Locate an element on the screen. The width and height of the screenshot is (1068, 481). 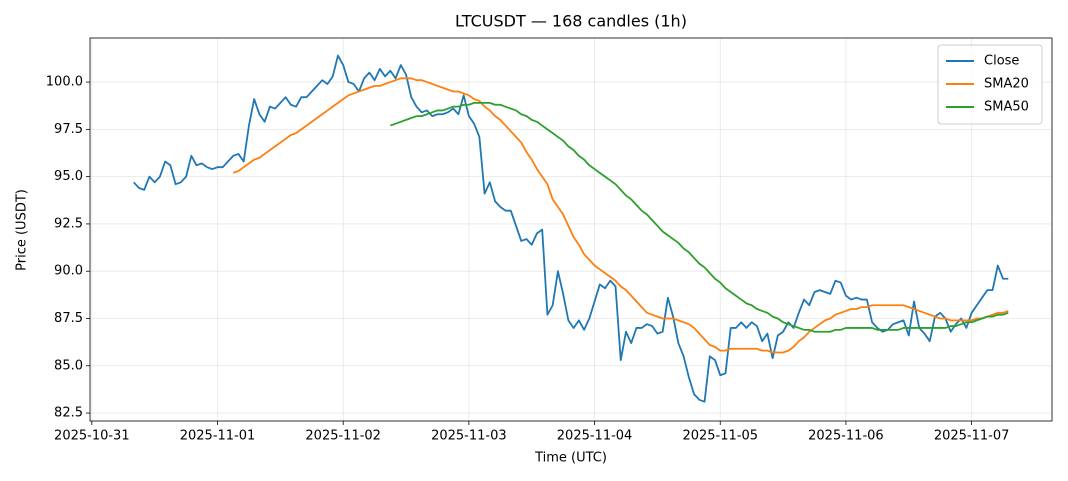
x-tick-label: 2025-11-05 is located at coordinates (720, 436).